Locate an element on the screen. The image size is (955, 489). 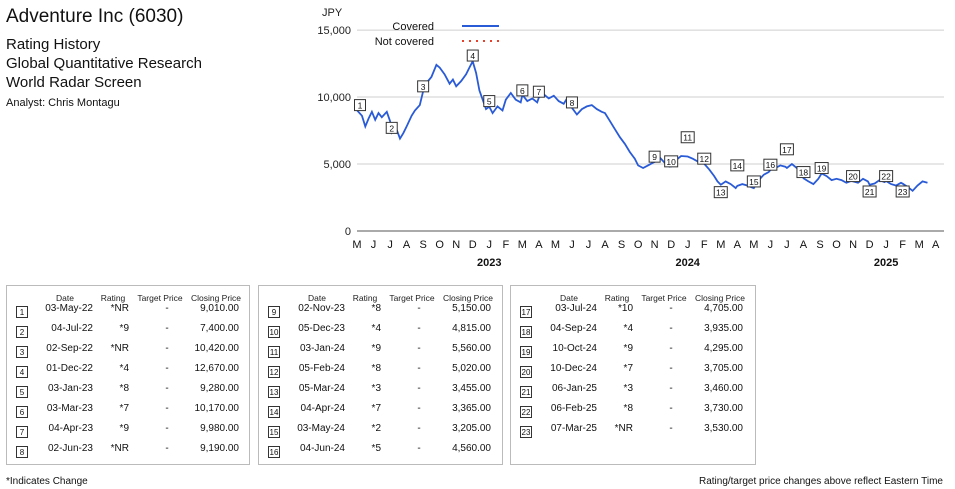
table-row: 15 03-May-24 *2 - 3,205.00 is located at coordinates (380, 433).